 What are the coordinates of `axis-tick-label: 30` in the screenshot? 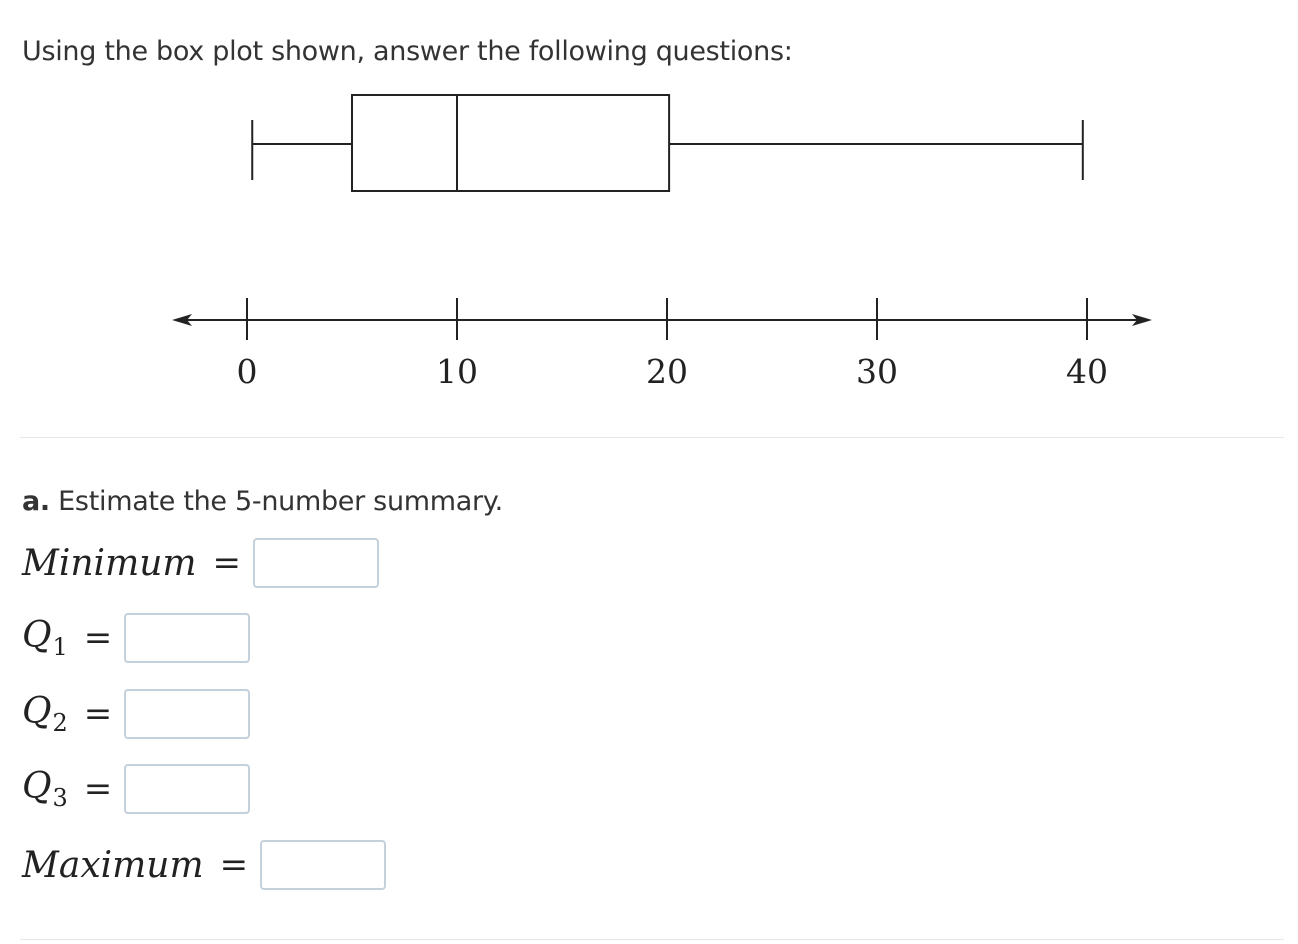 It's located at (877, 371).